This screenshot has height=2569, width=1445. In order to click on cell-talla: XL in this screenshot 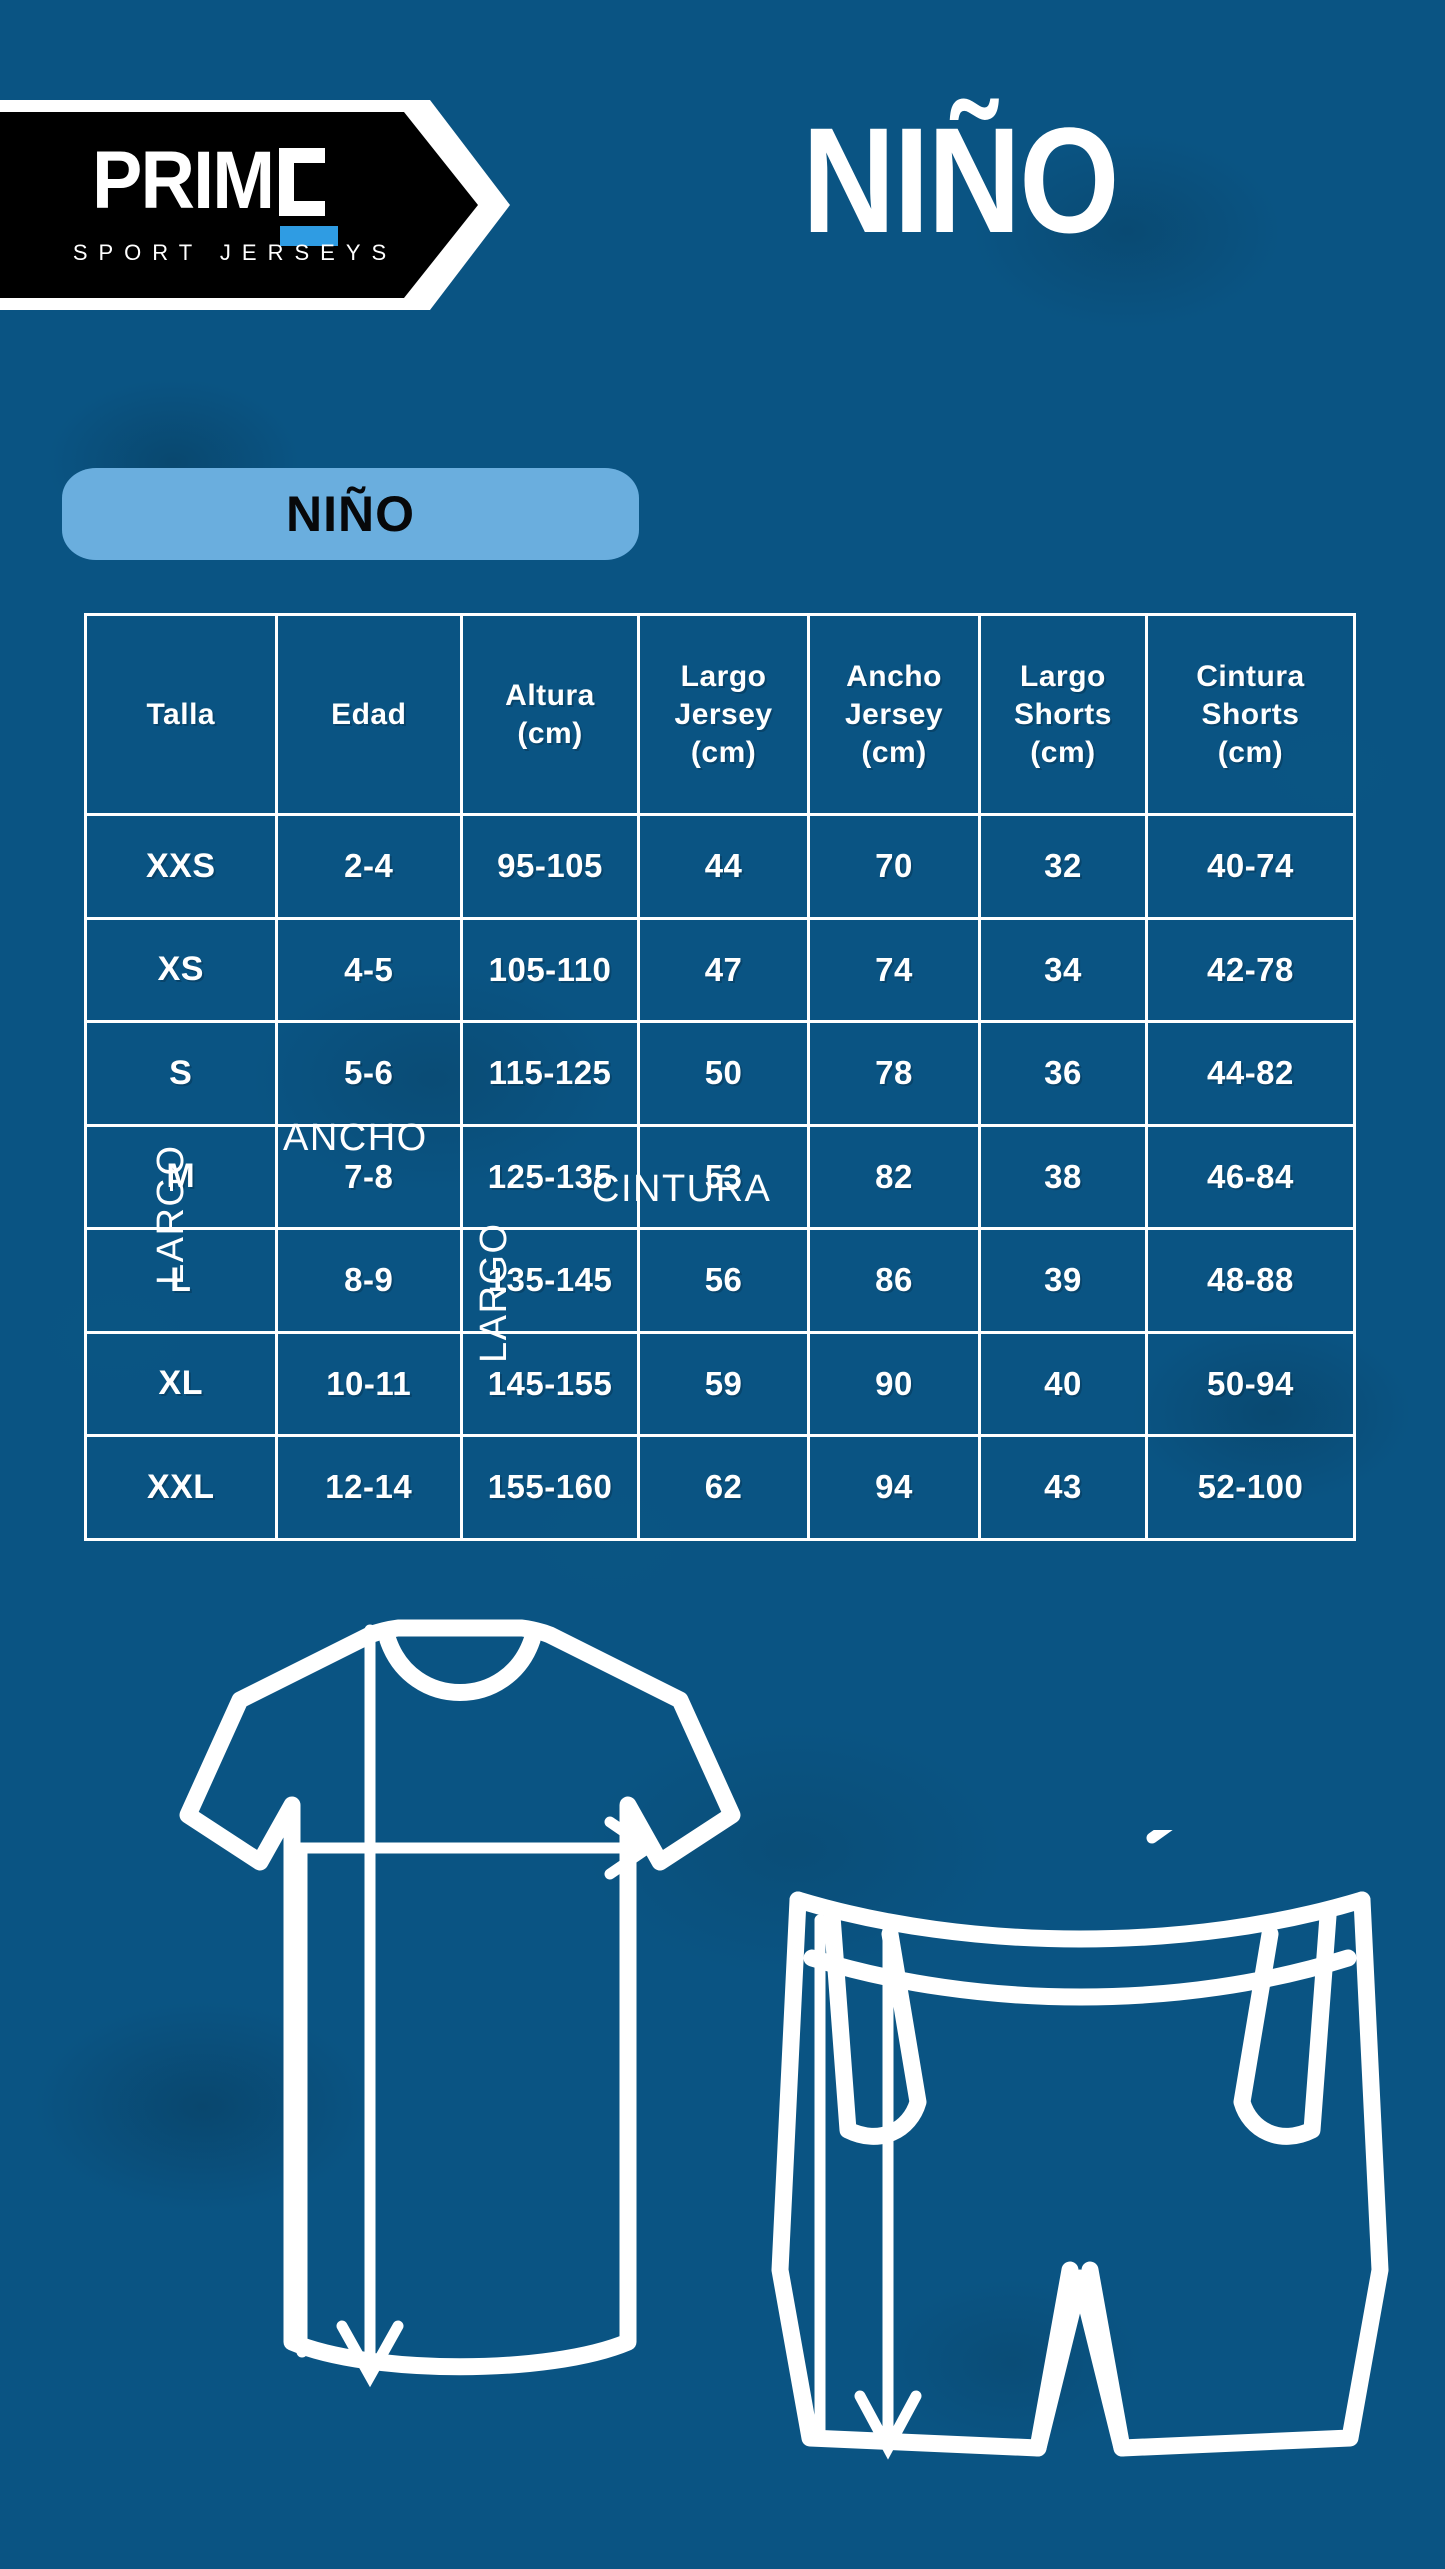, I will do `click(181, 1383)`.